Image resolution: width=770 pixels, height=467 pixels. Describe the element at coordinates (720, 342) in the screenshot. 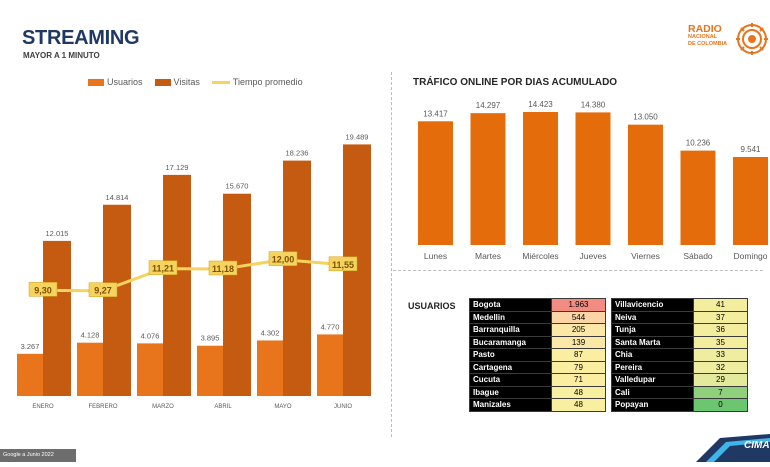

I see `city-users-value: 35` at that location.